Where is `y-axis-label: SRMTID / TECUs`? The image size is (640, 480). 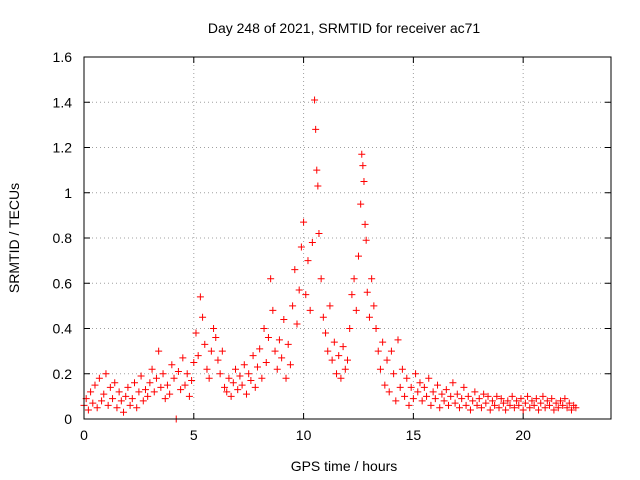
y-axis-label: SRMTID / TECUs is located at coordinates (14, 238).